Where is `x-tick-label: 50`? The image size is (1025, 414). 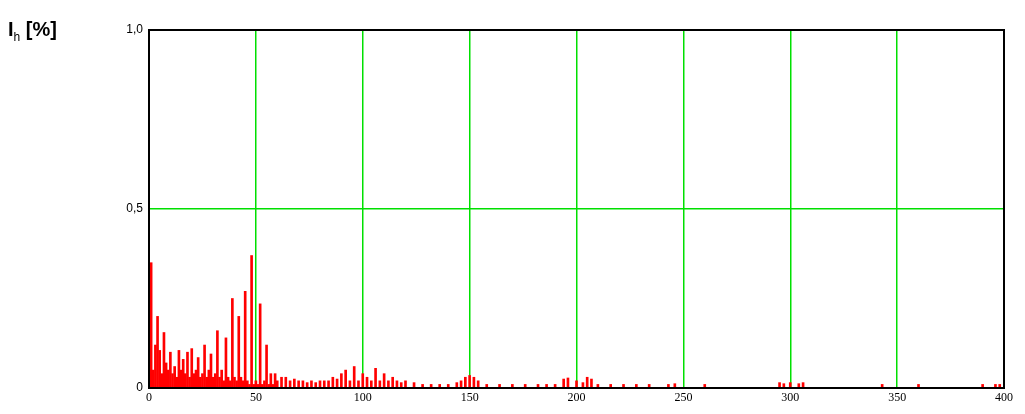
x-tick-label: 50 is located at coordinates (255, 397).